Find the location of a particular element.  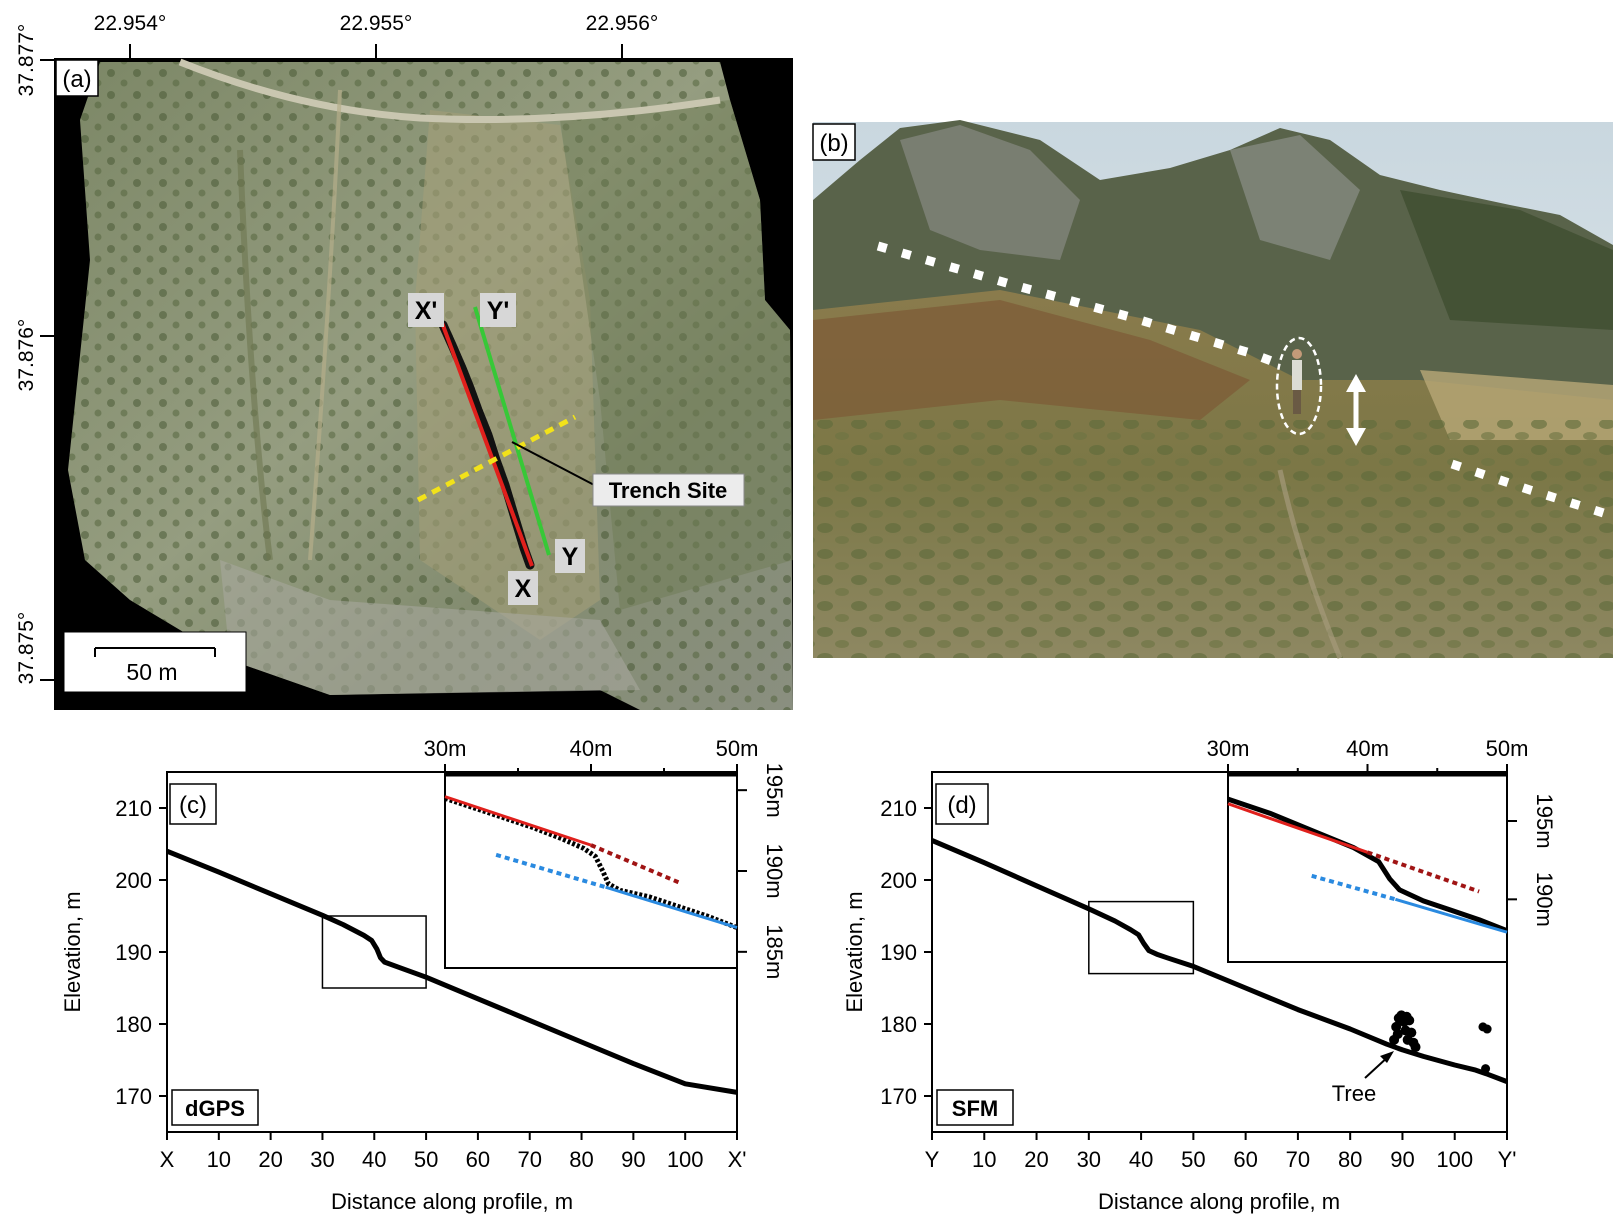

xtick-label: 20 is located at coordinates (270, 1159).